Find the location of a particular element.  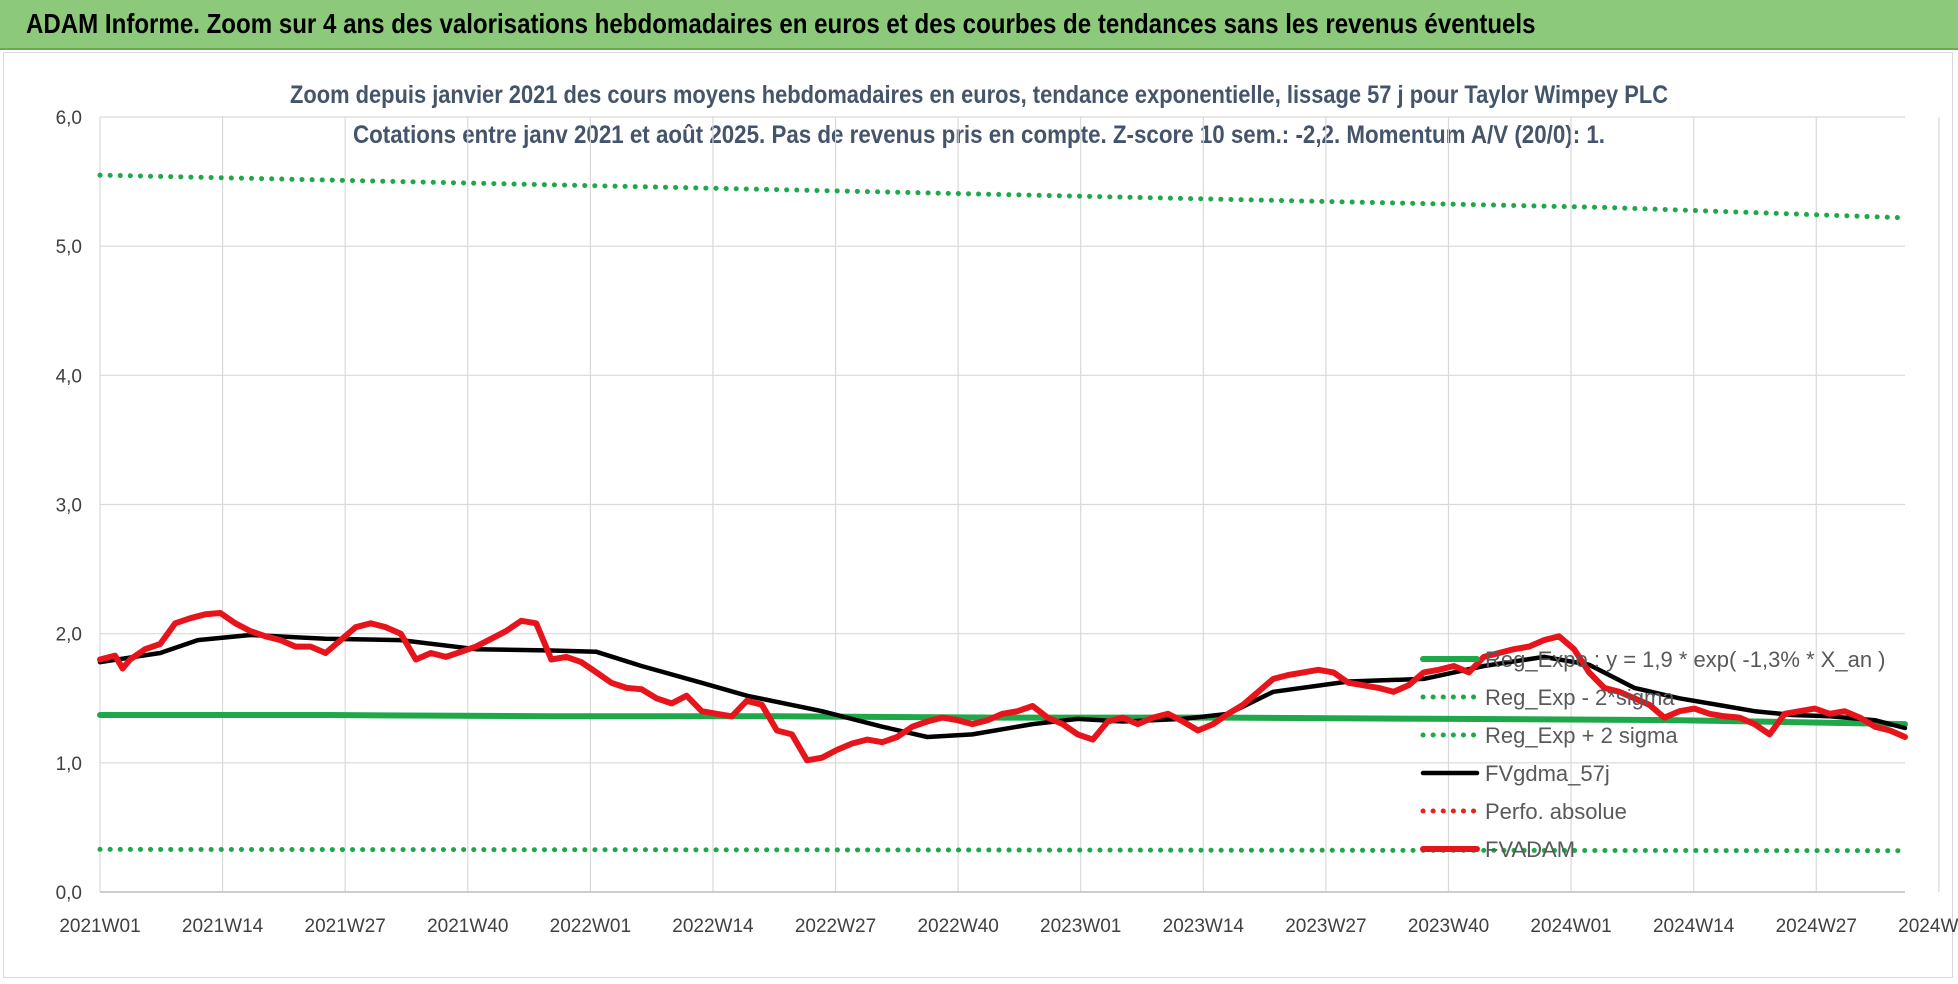

x-tick-label: 2024W14 is located at coordinates (1694, 926).